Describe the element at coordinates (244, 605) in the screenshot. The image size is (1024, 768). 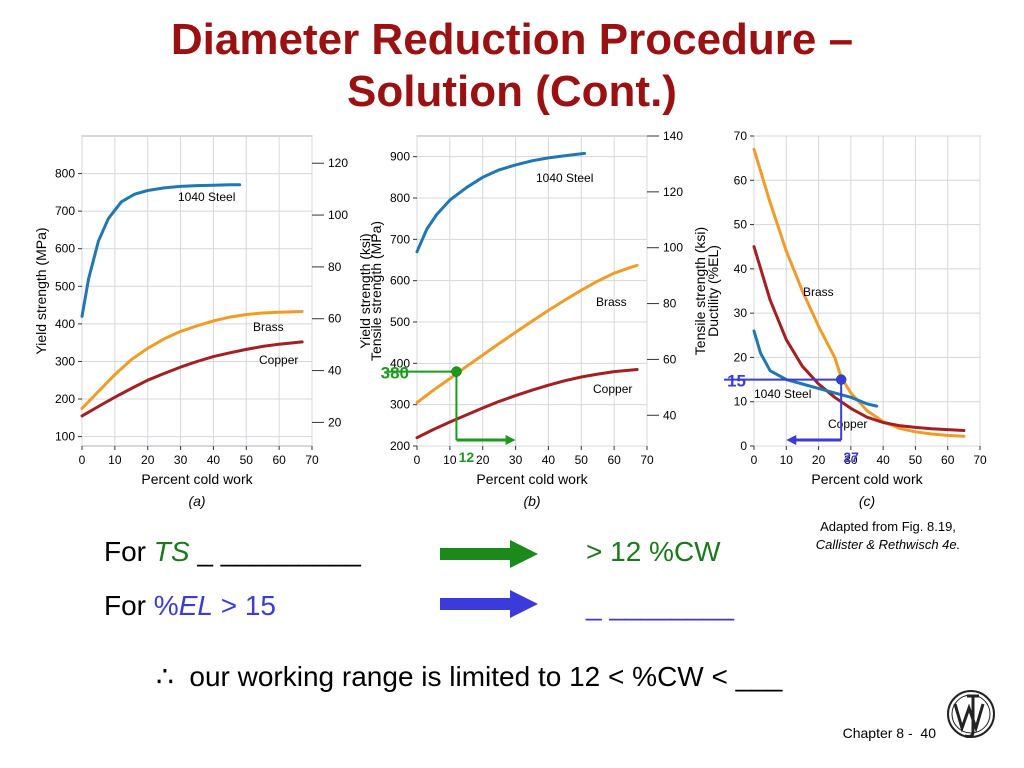
I see `el-condition: > 15` at that location.